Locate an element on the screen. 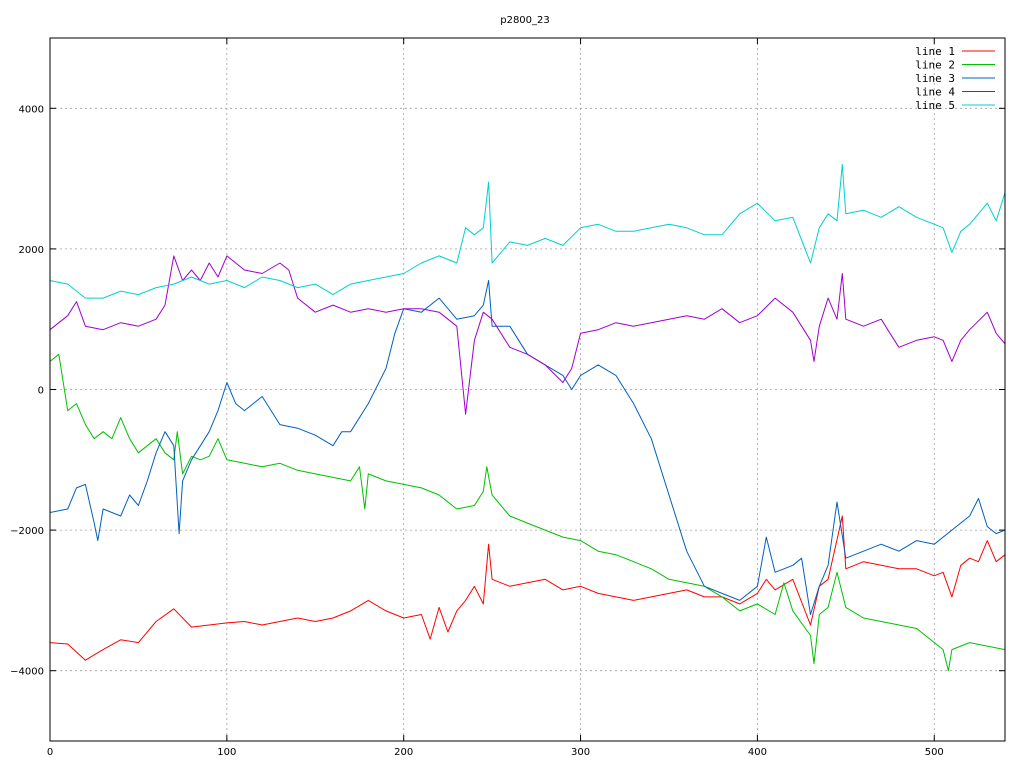 The height and width of the screenshot is (768, 1024). legend-label-4: line 4 is located at coordinates (935, 92).